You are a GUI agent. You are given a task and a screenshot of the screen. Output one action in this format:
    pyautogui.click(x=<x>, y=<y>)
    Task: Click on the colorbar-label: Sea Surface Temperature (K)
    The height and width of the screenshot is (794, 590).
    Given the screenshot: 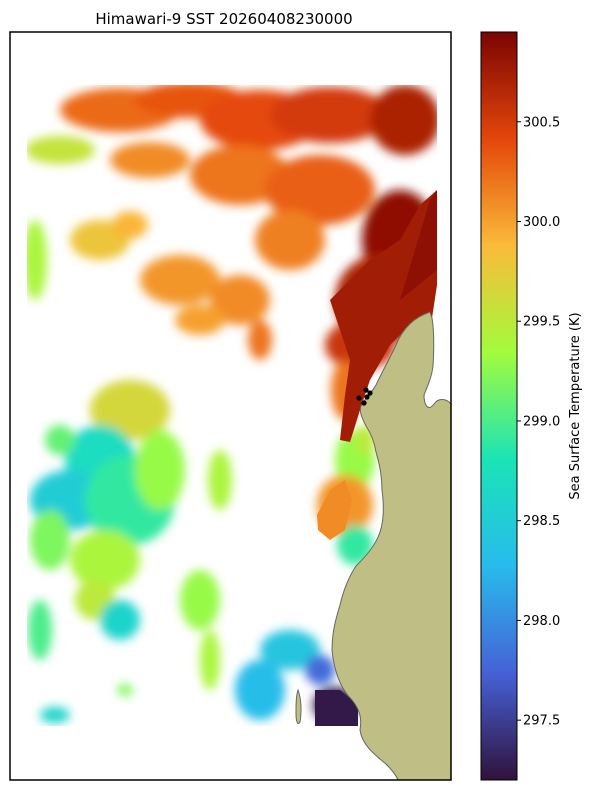 What is the action you would take?
    pyautogui.click(x=575, y=405)
    